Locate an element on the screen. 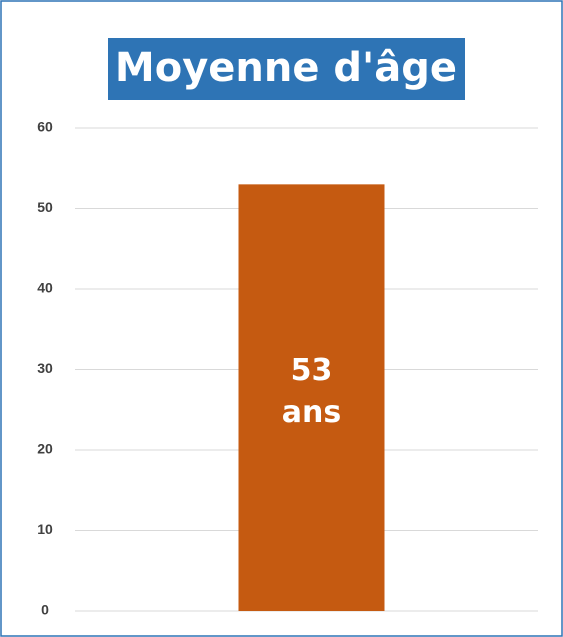 Image resolution: width=563 pixels, height=637 pixels. chart-title: Moyenne d'âge is located at coordinates (286, 68).